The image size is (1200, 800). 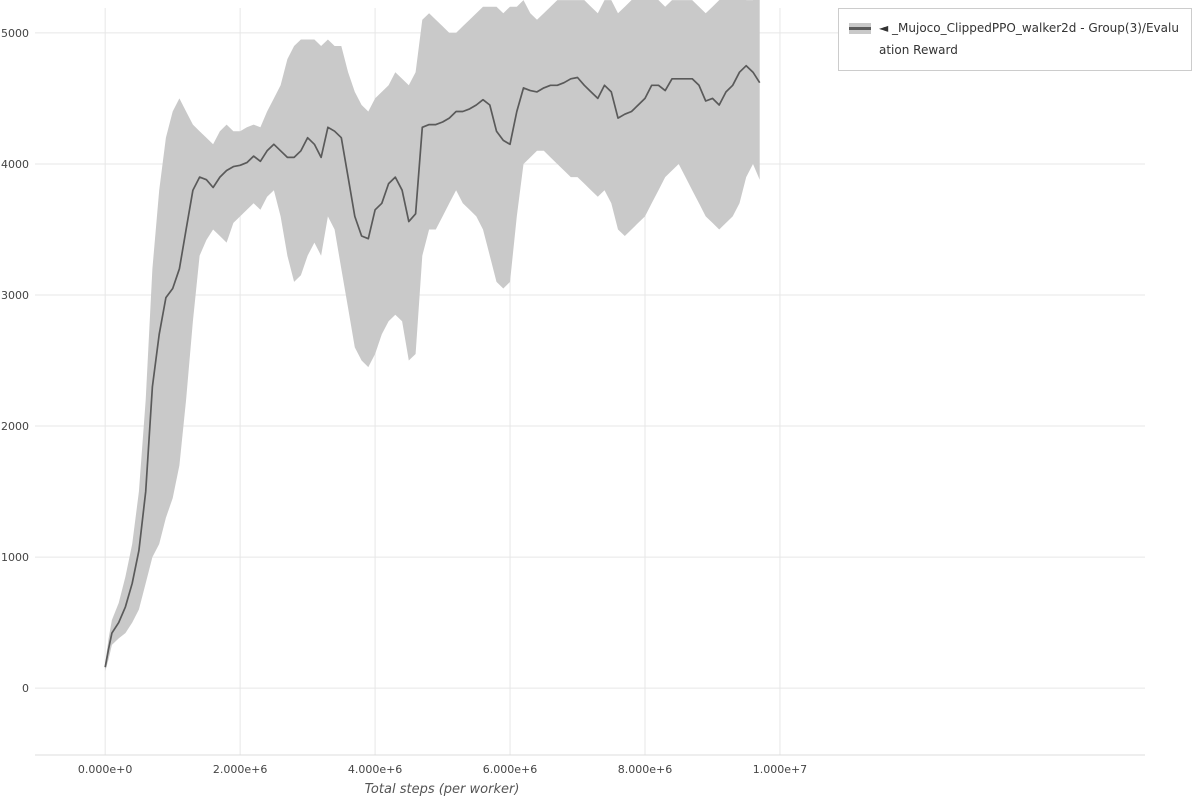 I want to click on y-tick-label: 0, so click(x=25, y=688).